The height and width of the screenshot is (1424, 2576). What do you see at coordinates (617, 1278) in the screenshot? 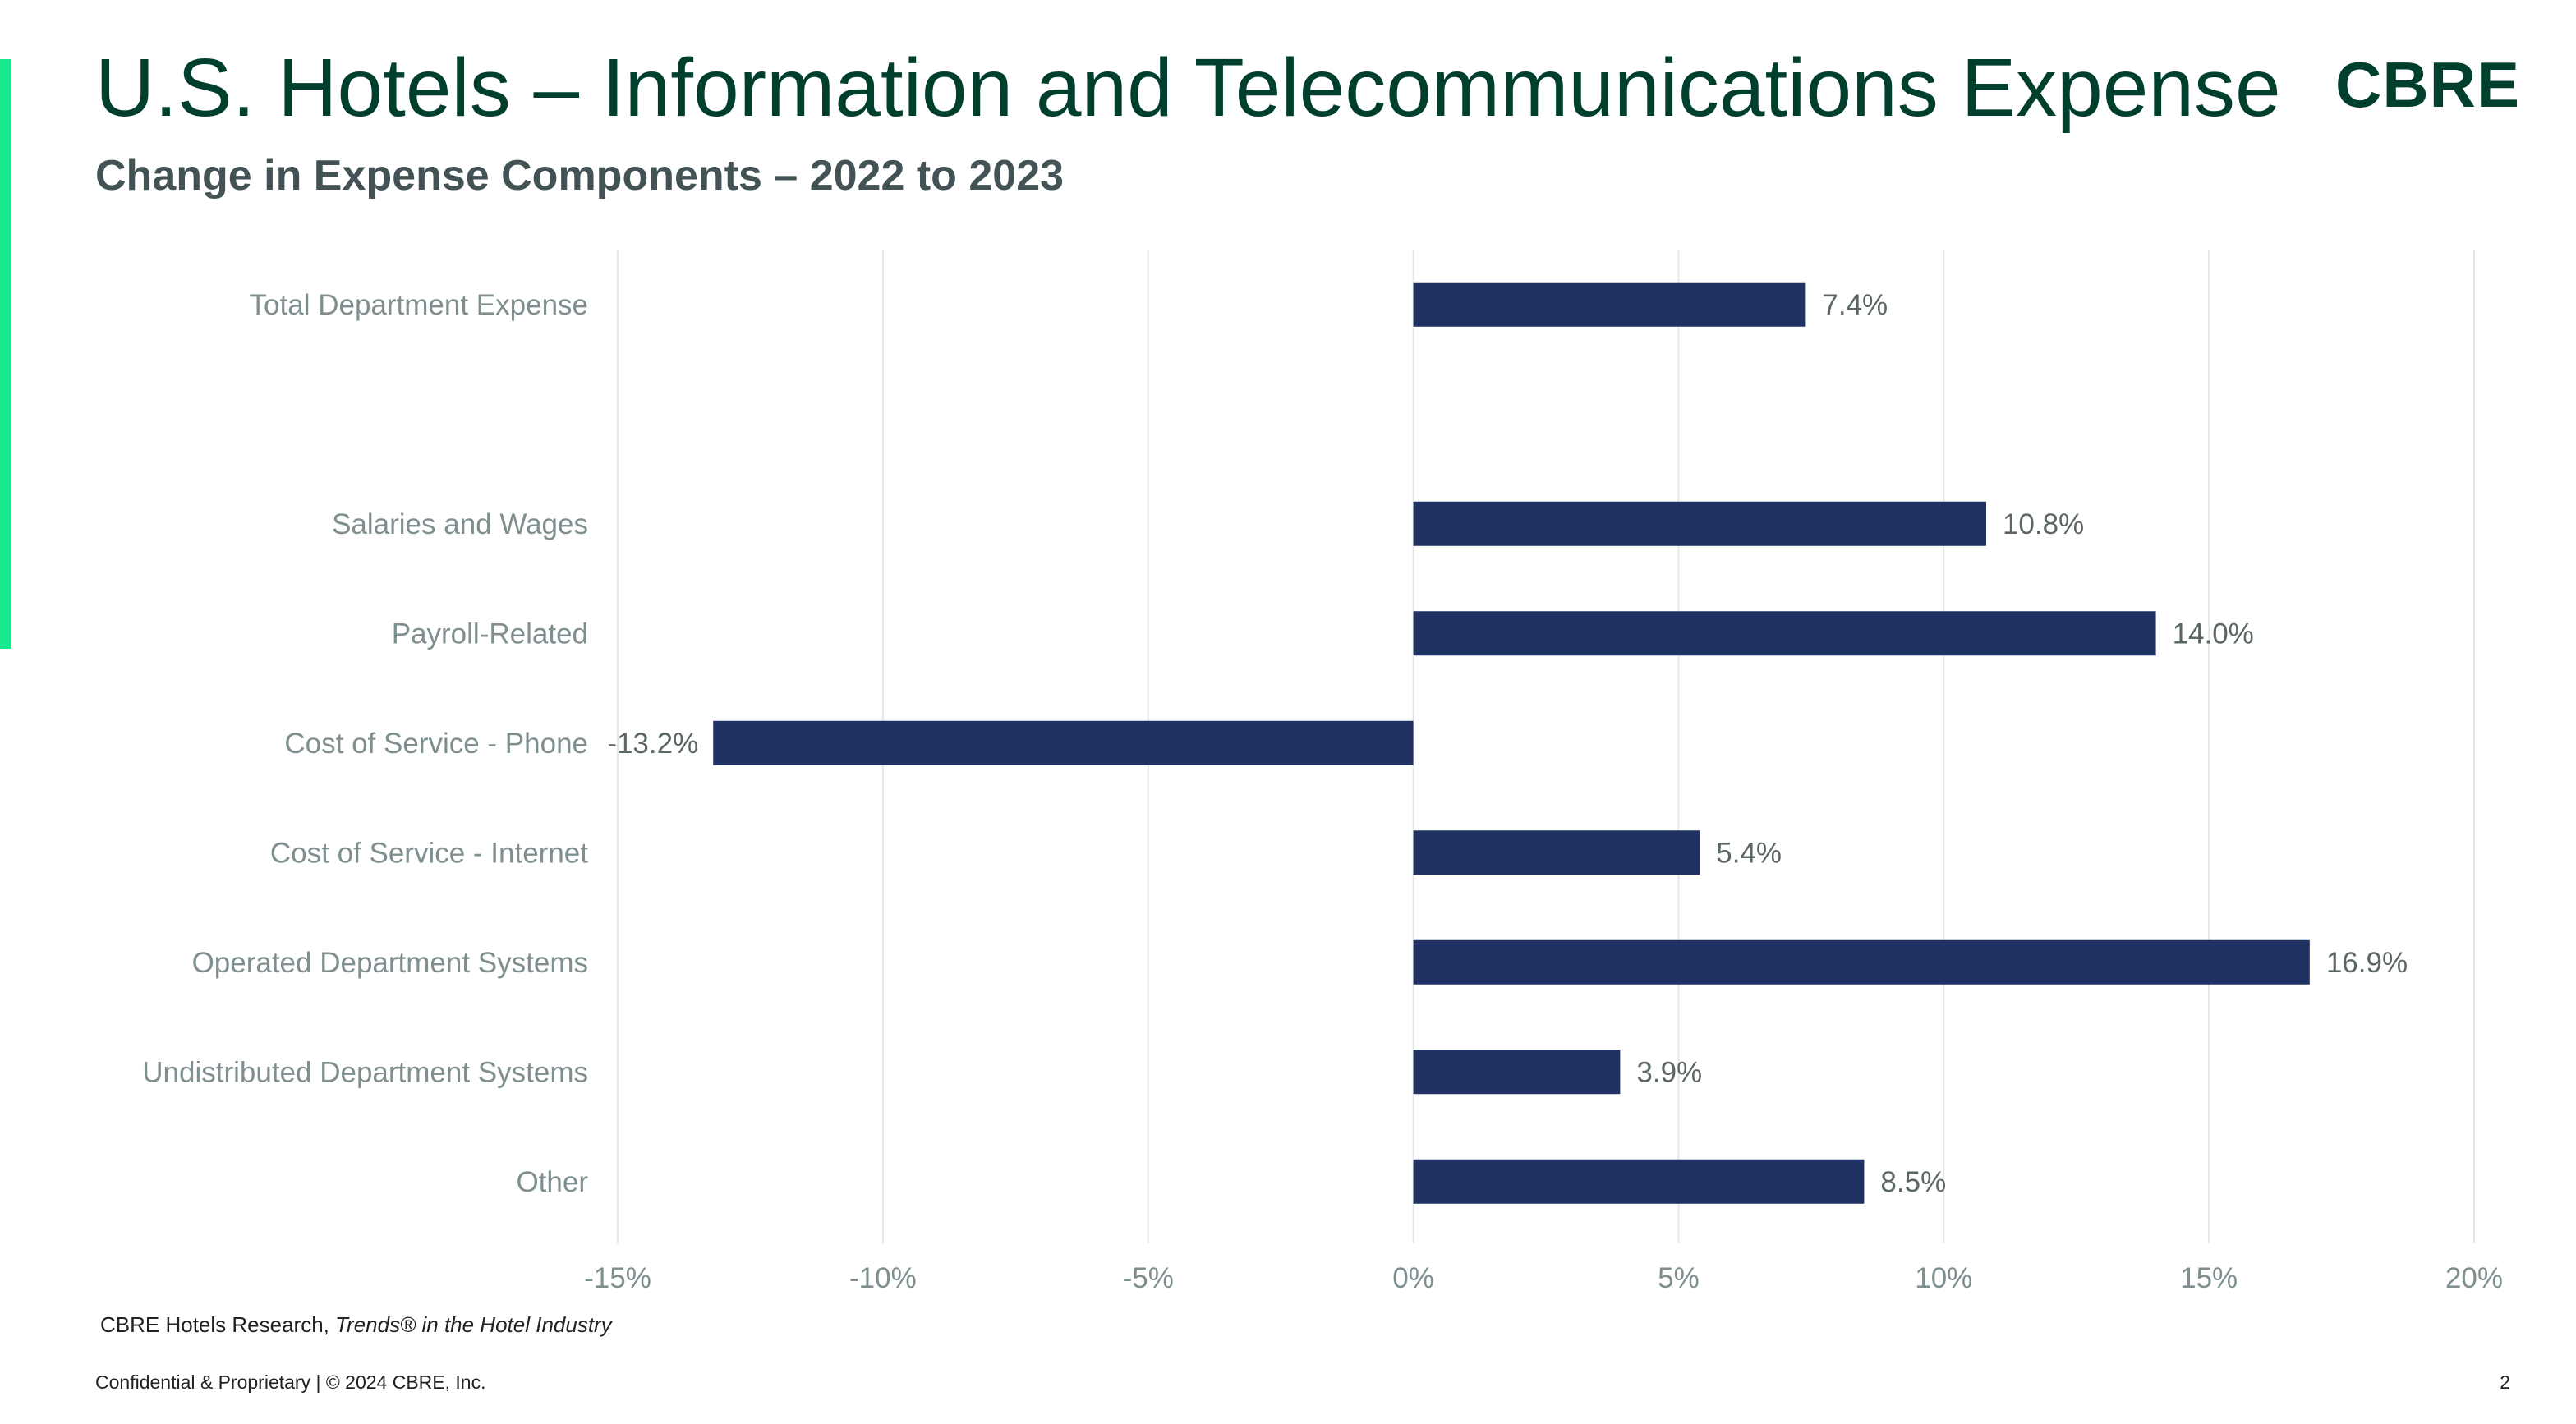
I see `x-tick-label: -15%` at bounding box center [617, 1278].